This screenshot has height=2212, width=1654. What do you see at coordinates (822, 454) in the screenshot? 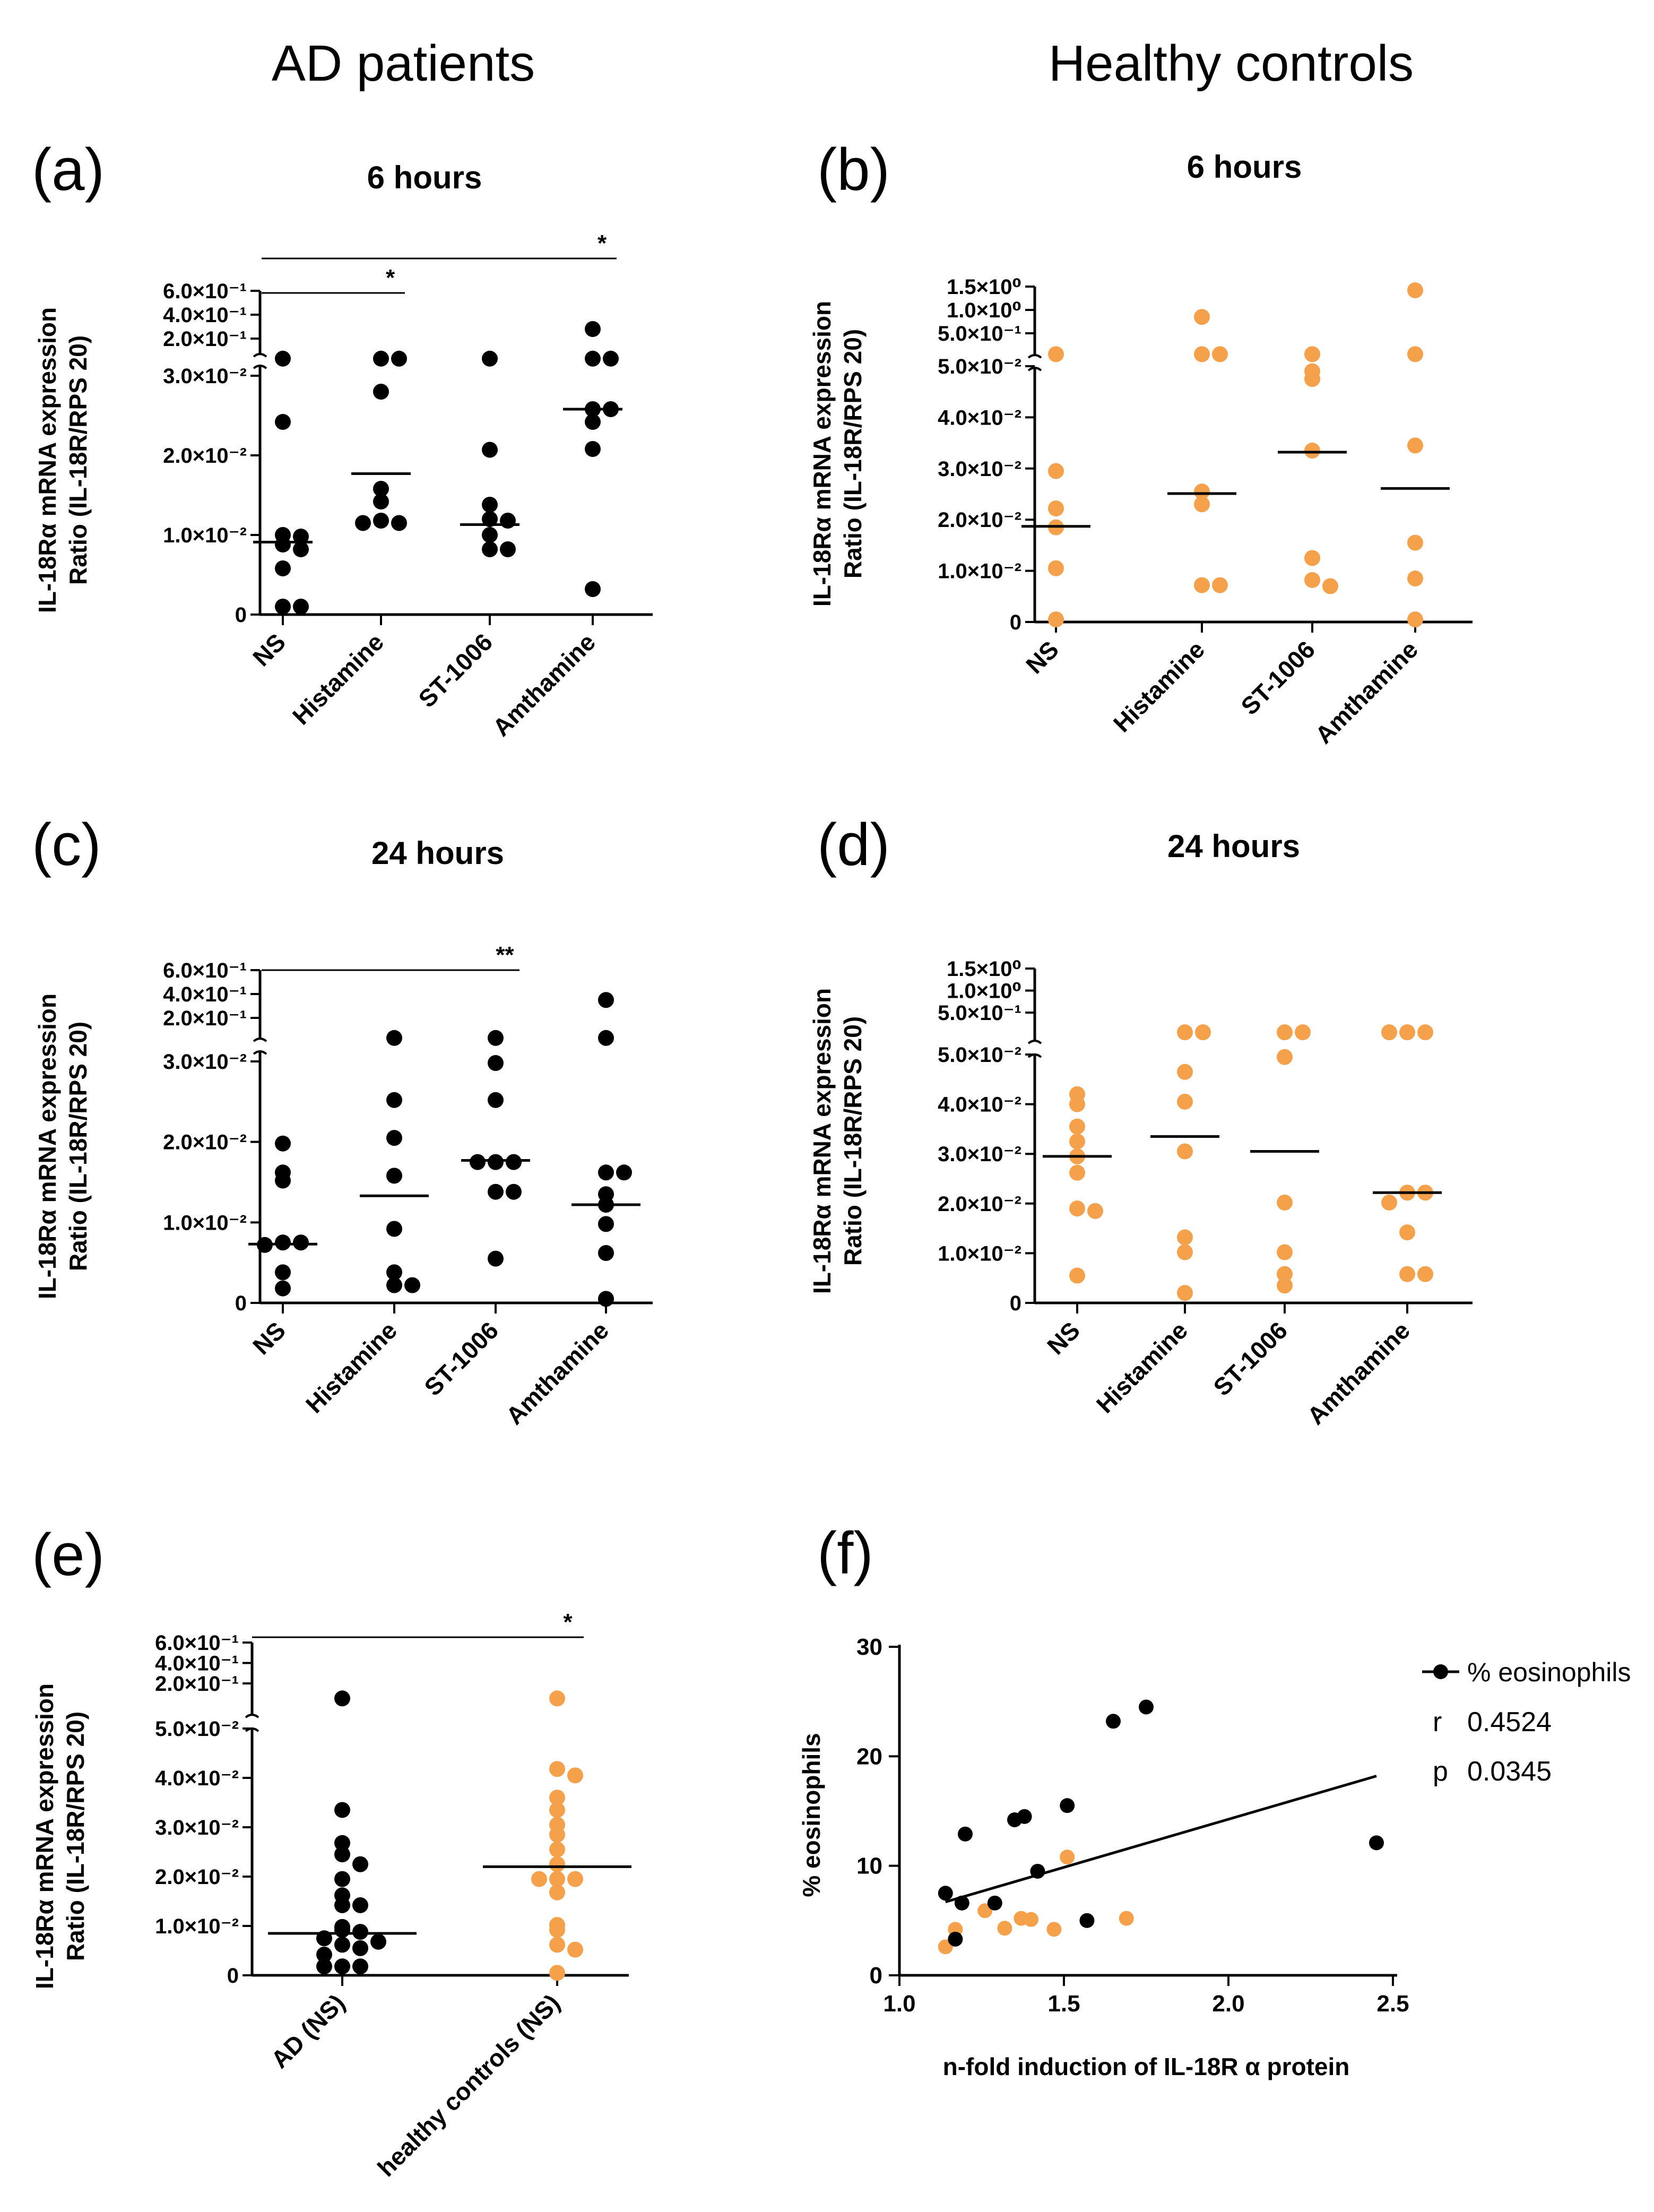
I see `y-axis-label-line1-b: IL-18Rα mRNA expression` at bounding box center [822, 454].